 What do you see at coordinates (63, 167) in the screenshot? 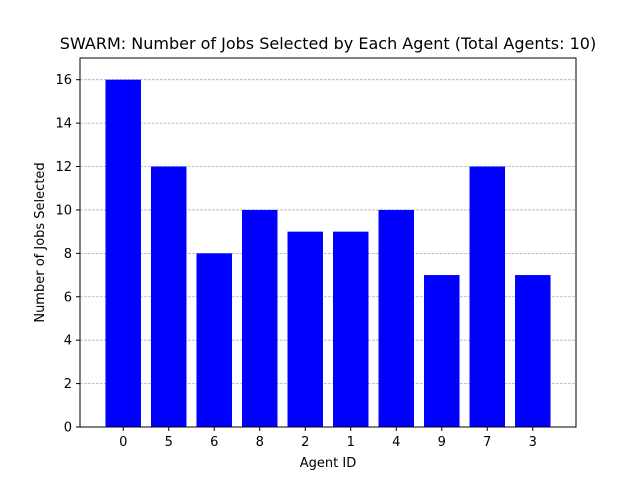
I see `y-tick-label: 12` at bounding box center [63, 167].